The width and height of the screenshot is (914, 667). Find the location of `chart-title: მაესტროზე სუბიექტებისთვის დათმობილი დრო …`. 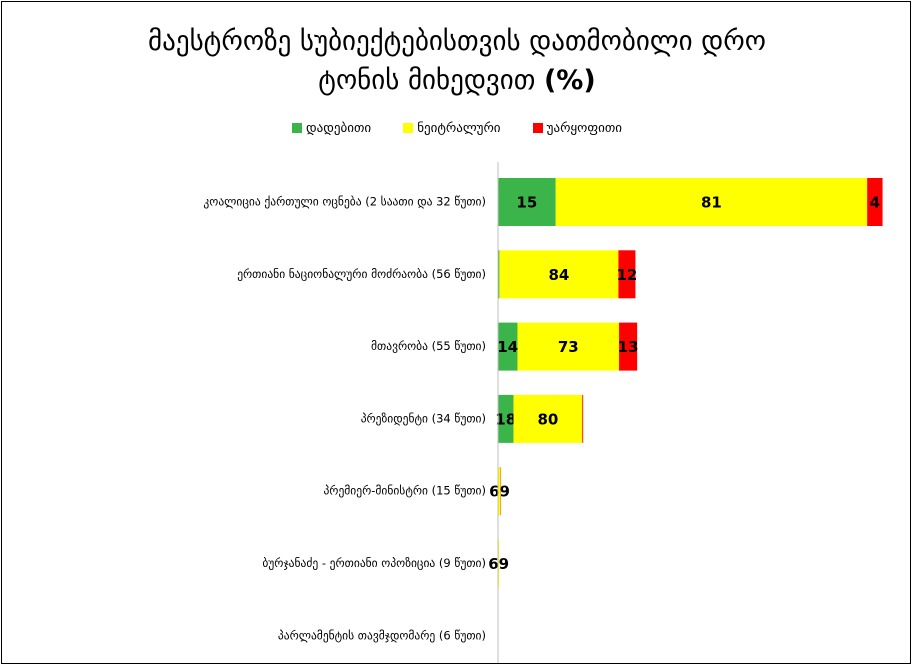

chart-title: მაესტროზე სუბიექტებისთვის დათმობილი დრო … is located at coordinates (456, 61).